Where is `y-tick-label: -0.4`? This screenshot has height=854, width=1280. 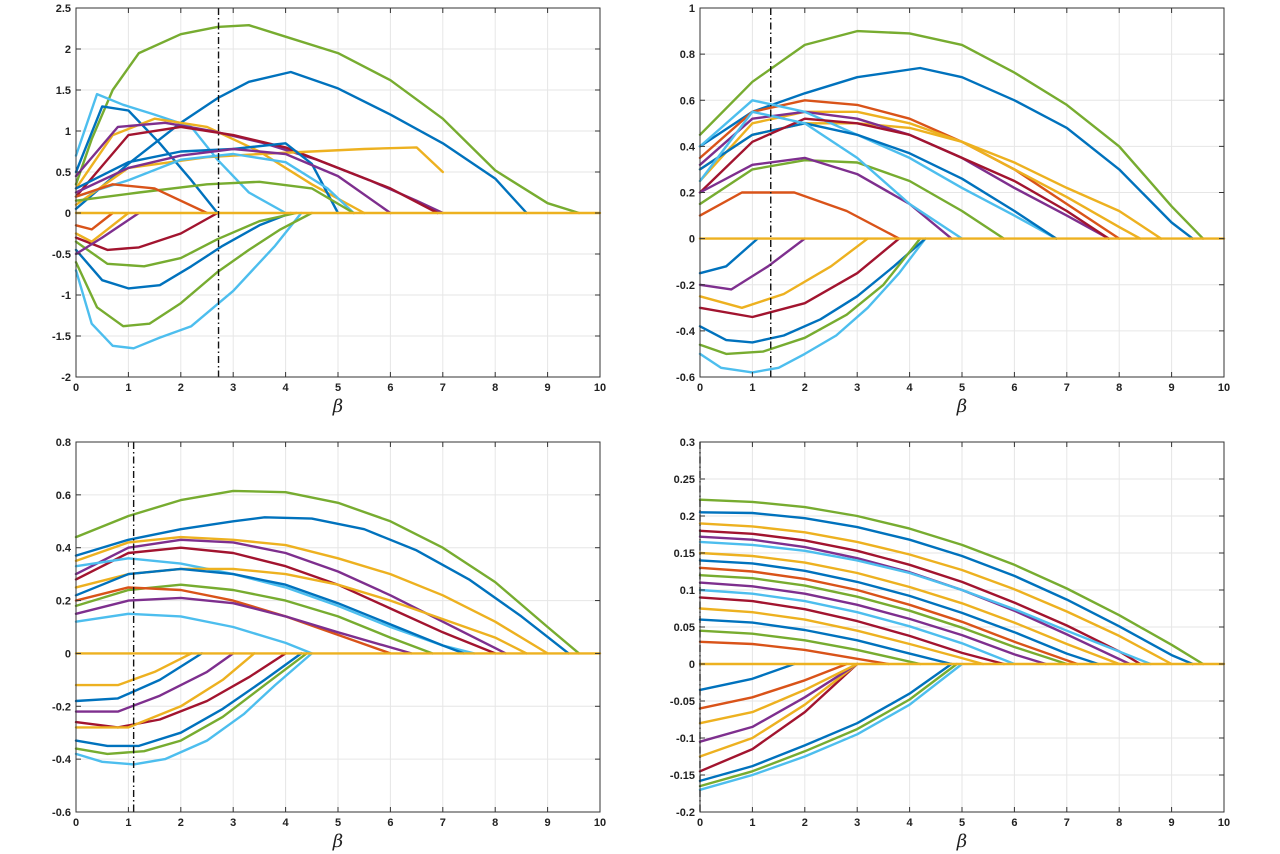 y-tick-label: -0.4 is located at coordinates (62, 760).